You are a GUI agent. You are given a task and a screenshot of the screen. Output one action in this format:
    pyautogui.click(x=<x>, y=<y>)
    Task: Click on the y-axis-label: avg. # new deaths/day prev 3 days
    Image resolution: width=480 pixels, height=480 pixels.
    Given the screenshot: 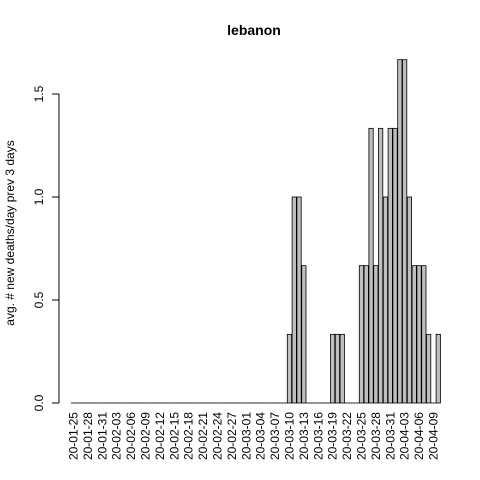 What is the action you would take?
    pyautogui.click(x=10, y=232)
    